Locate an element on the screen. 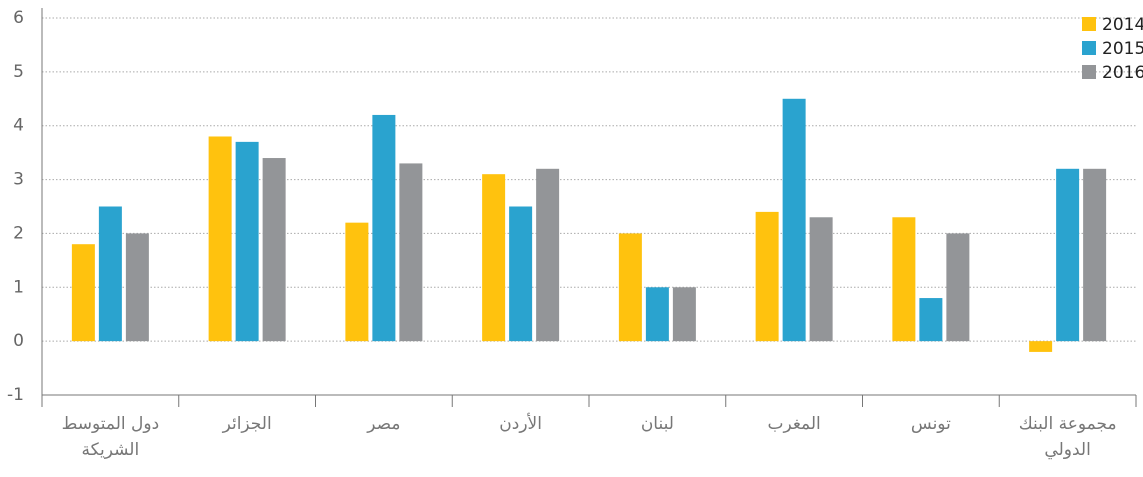  x-tick-label: مجموعة البنك الدولي is located at coordinates (1067, 437).